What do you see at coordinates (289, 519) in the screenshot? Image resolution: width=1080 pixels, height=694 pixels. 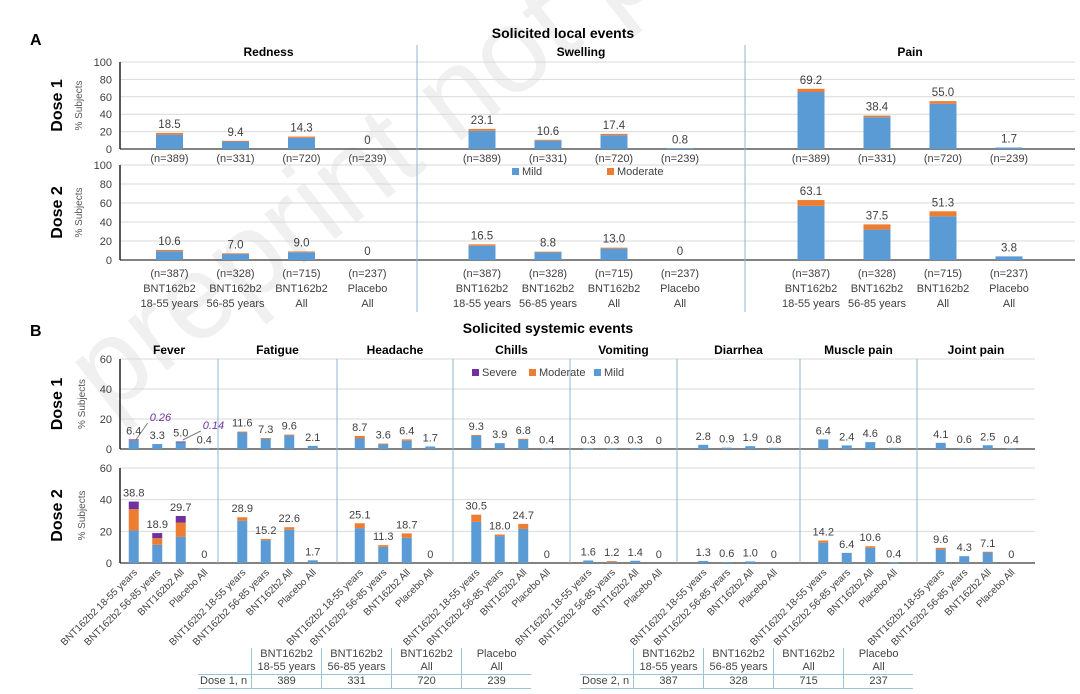 I see `data-label: 22.6` at bounding box center [289, 519].